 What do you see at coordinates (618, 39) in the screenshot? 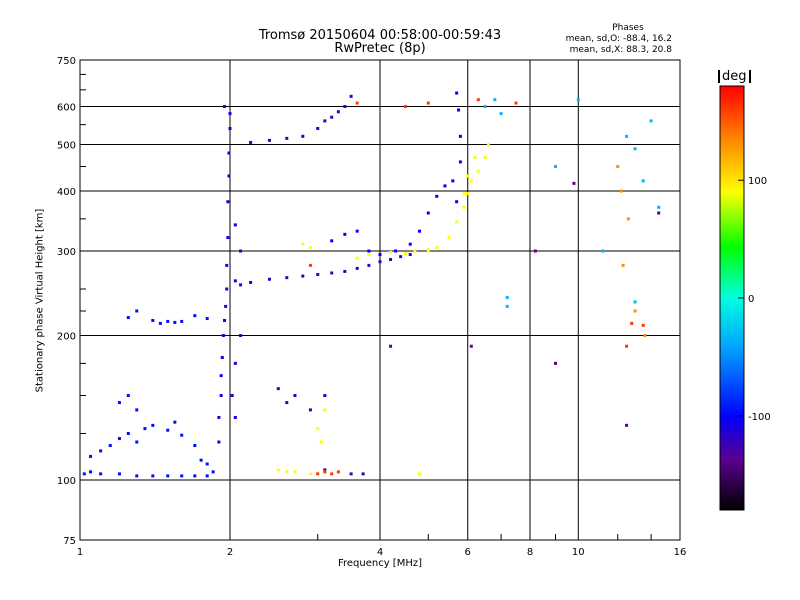
I see `stats-o-mode: mean, sd,O: -88.4, 16.2` at bounding box center [618, 39].